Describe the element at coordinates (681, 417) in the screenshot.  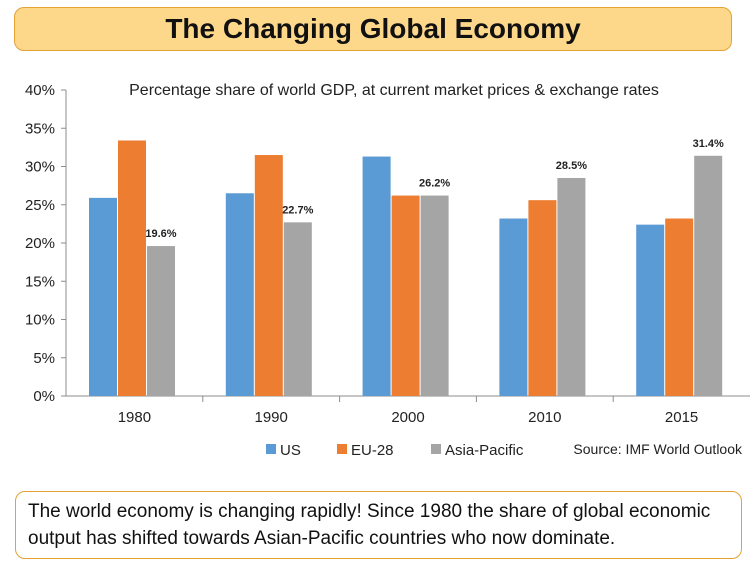
I see `x-tick-label: 2015` at that location.